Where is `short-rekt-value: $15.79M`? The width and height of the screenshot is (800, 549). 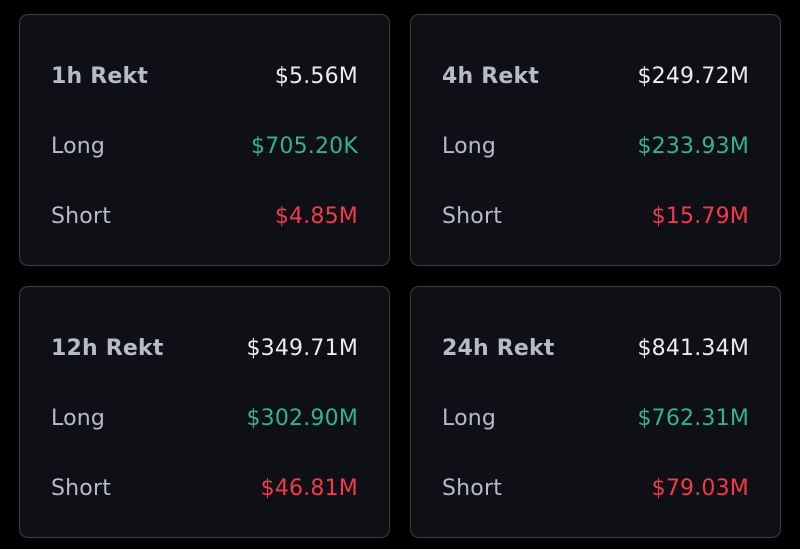 short-rekt-value: $15.79M is located at coordinates (700, 216).